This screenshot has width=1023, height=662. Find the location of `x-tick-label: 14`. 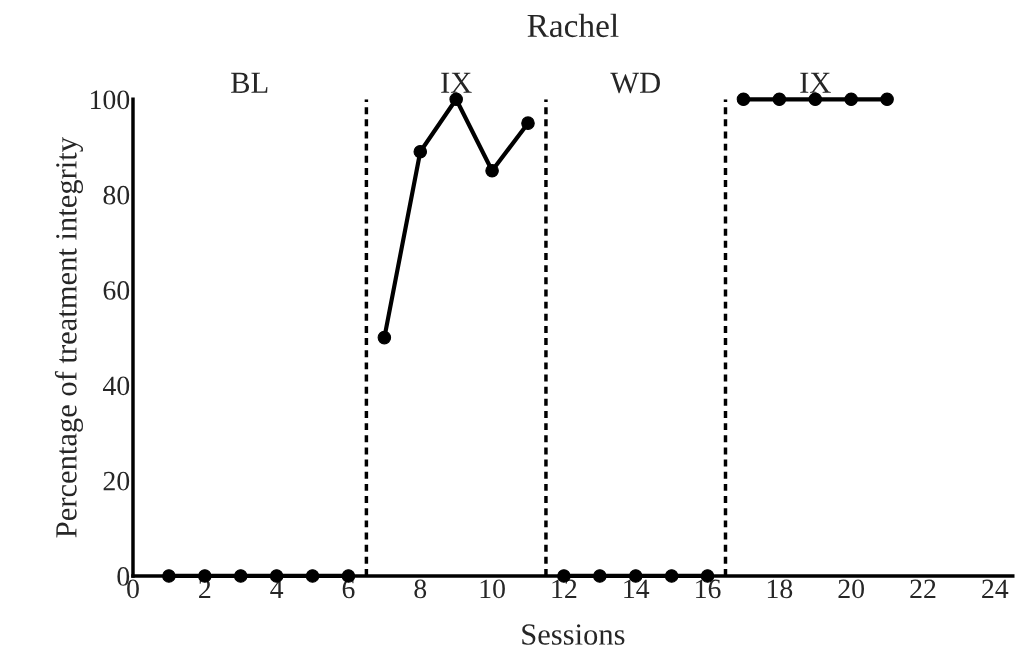

x-tick-label: 14 is located at coordinates (637, 588).